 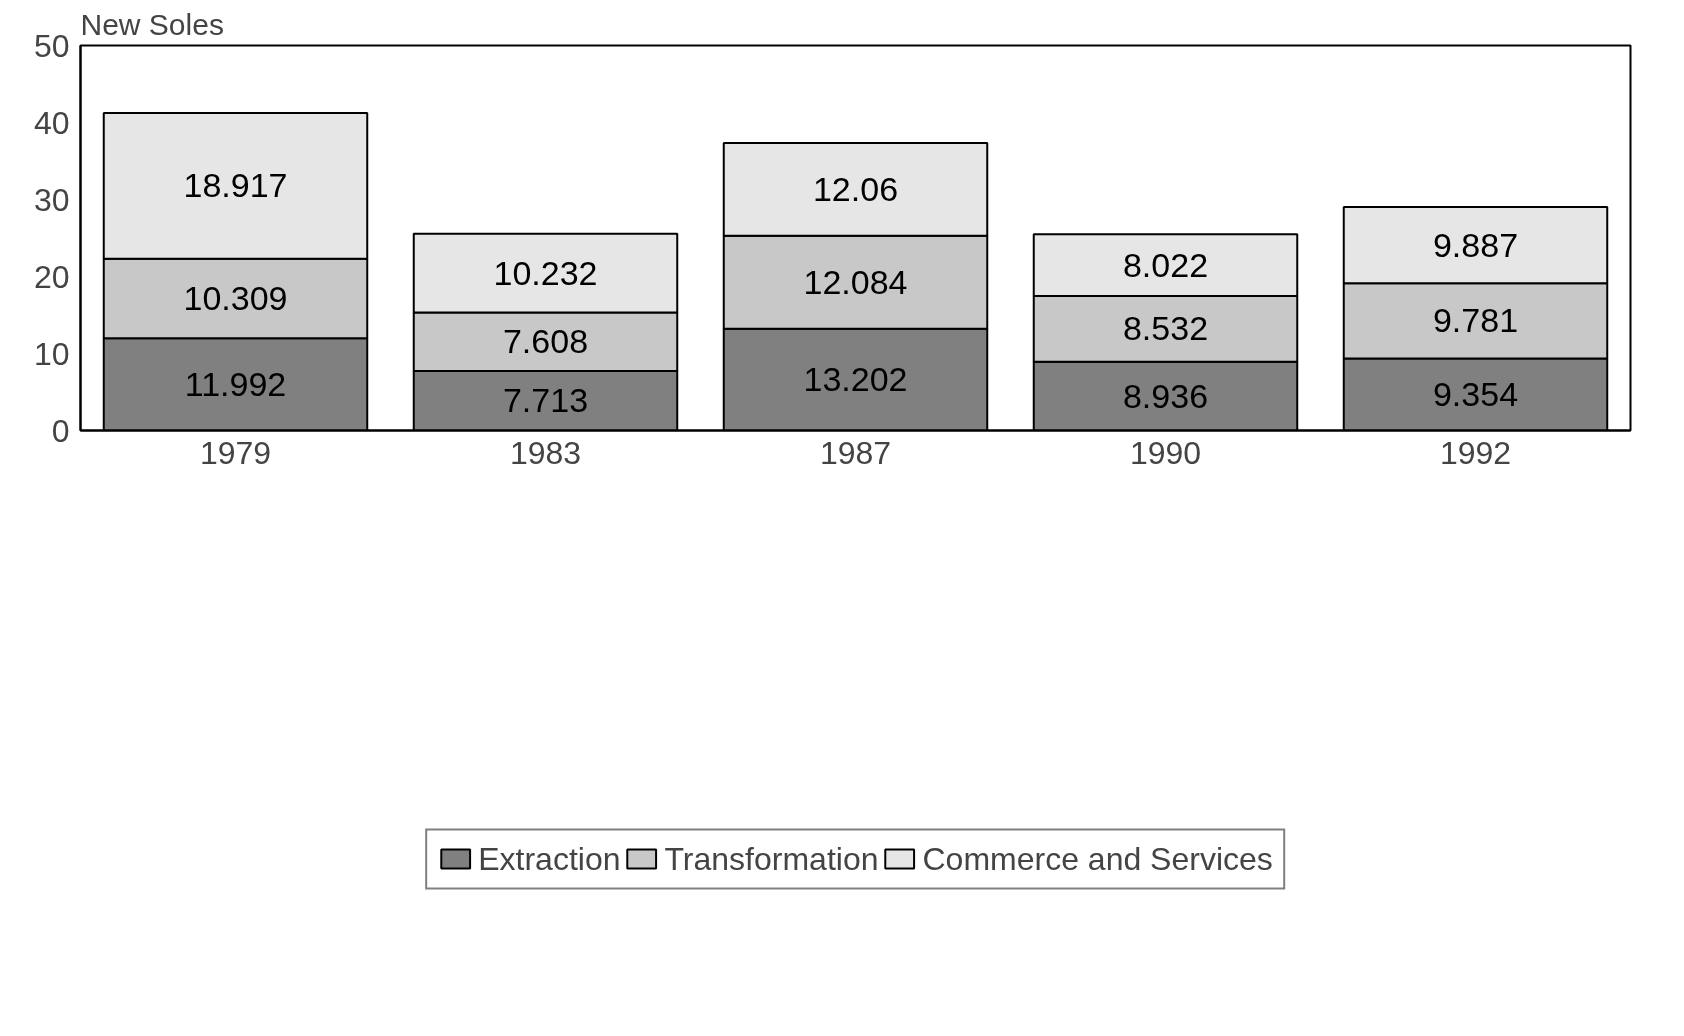 What do you see at coordinates (235, 297) in the screenshot?
I see `data-label: 10.309` at bounding box center [235, 297].